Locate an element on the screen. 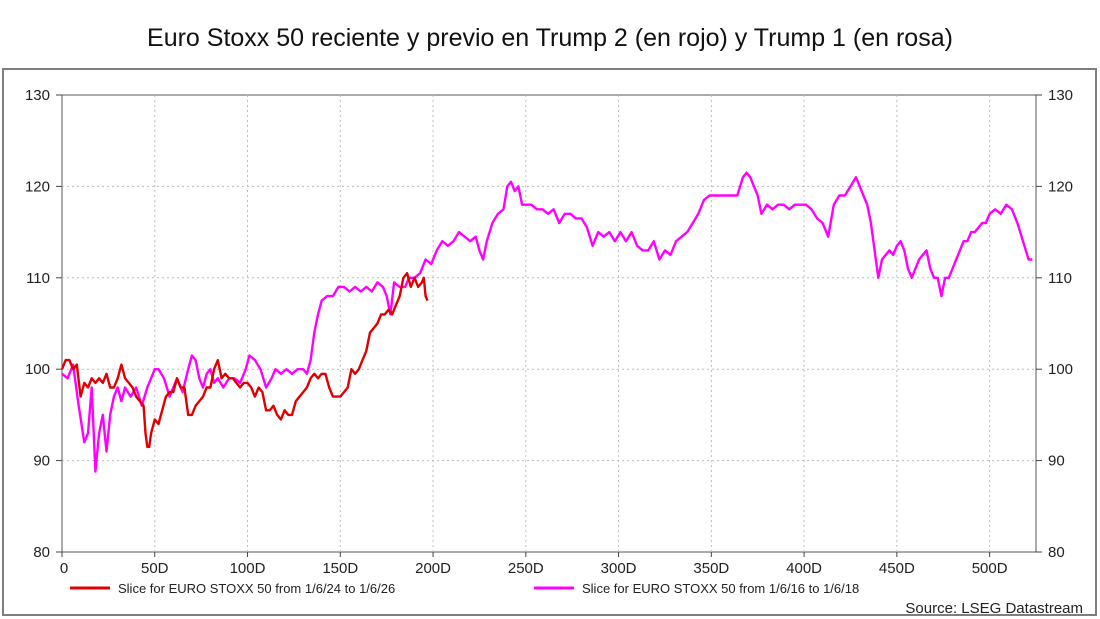  y-tick-label-right: 80 is located at coordinates (1056, 552).